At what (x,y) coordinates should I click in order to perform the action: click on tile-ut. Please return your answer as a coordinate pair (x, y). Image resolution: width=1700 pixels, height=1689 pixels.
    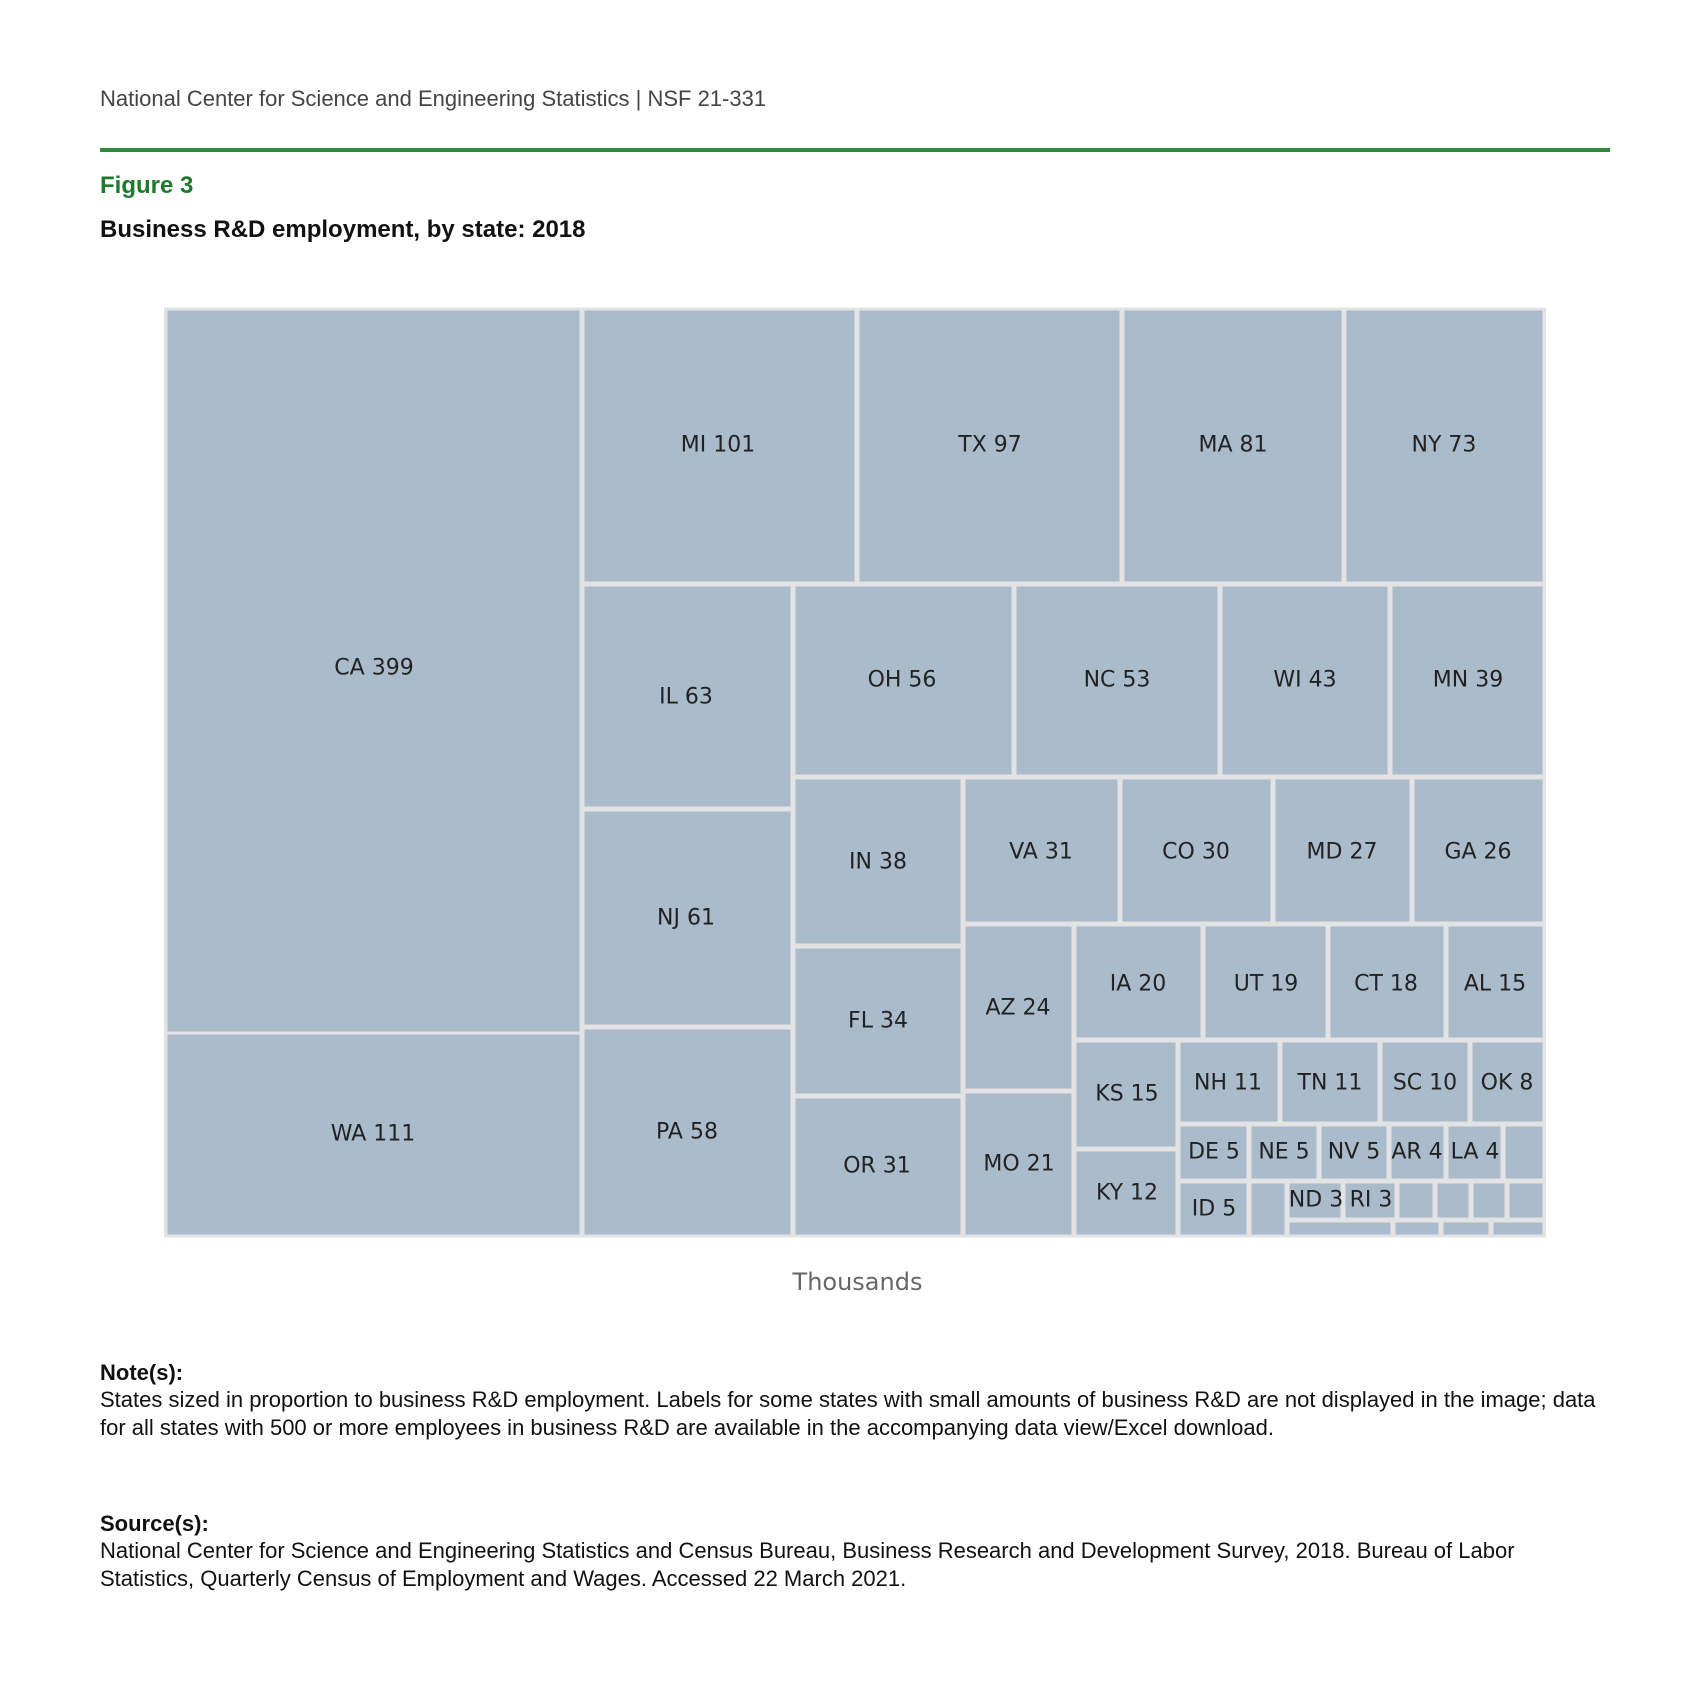
    Looking at the image, I should click on (1265, 982).